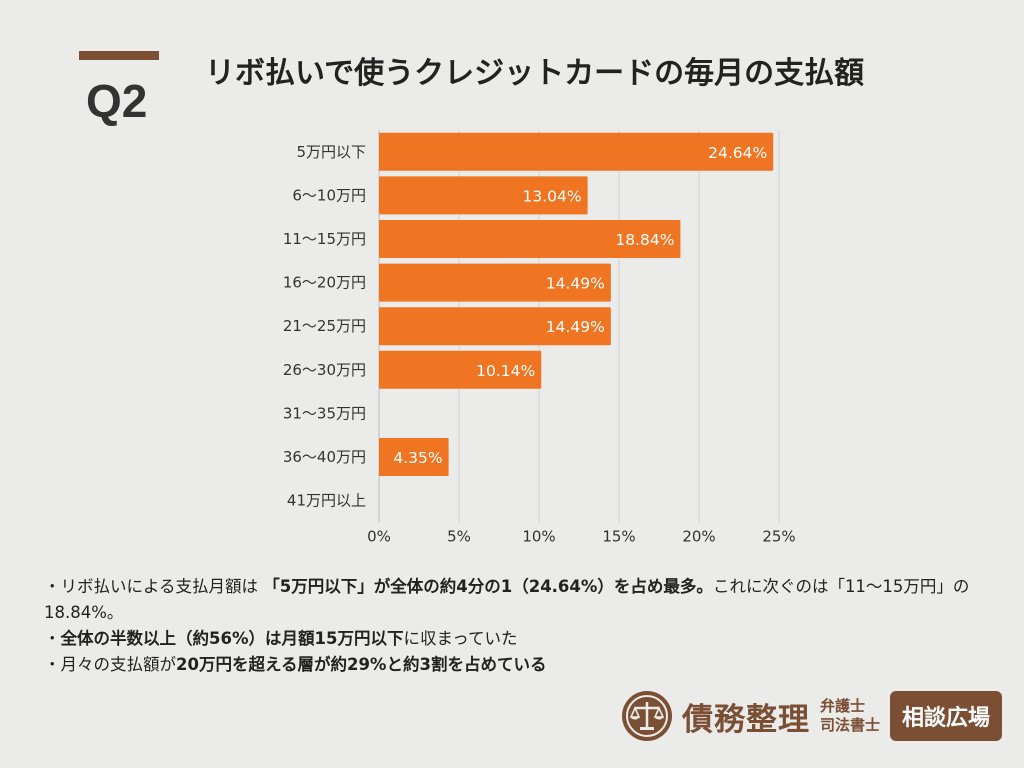 The image size is (1024, 768). What do you see at coordinates (698, 536) in the screenshot?
I see `x-tick-label: 20%` at bounding box center [698, 536].